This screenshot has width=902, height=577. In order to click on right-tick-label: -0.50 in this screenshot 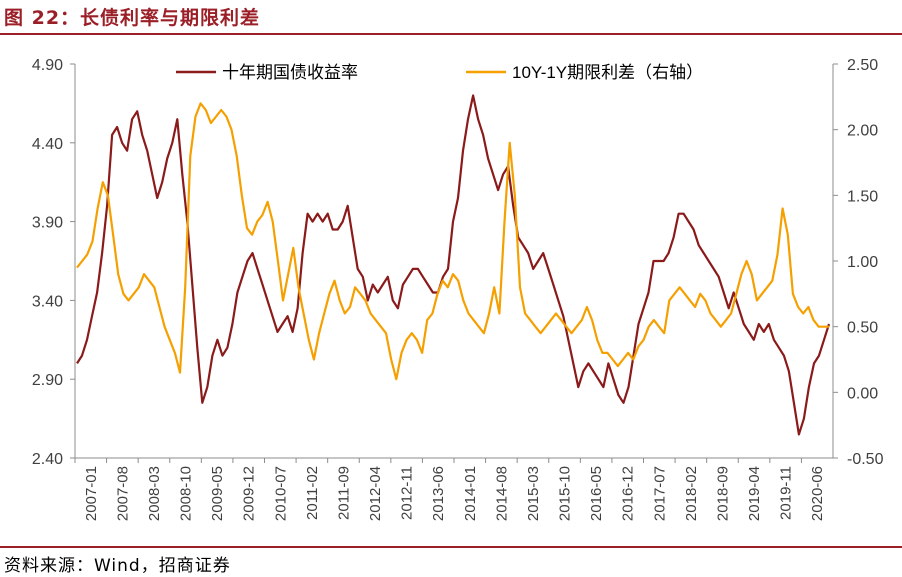, I will do `click(865, 459)`.